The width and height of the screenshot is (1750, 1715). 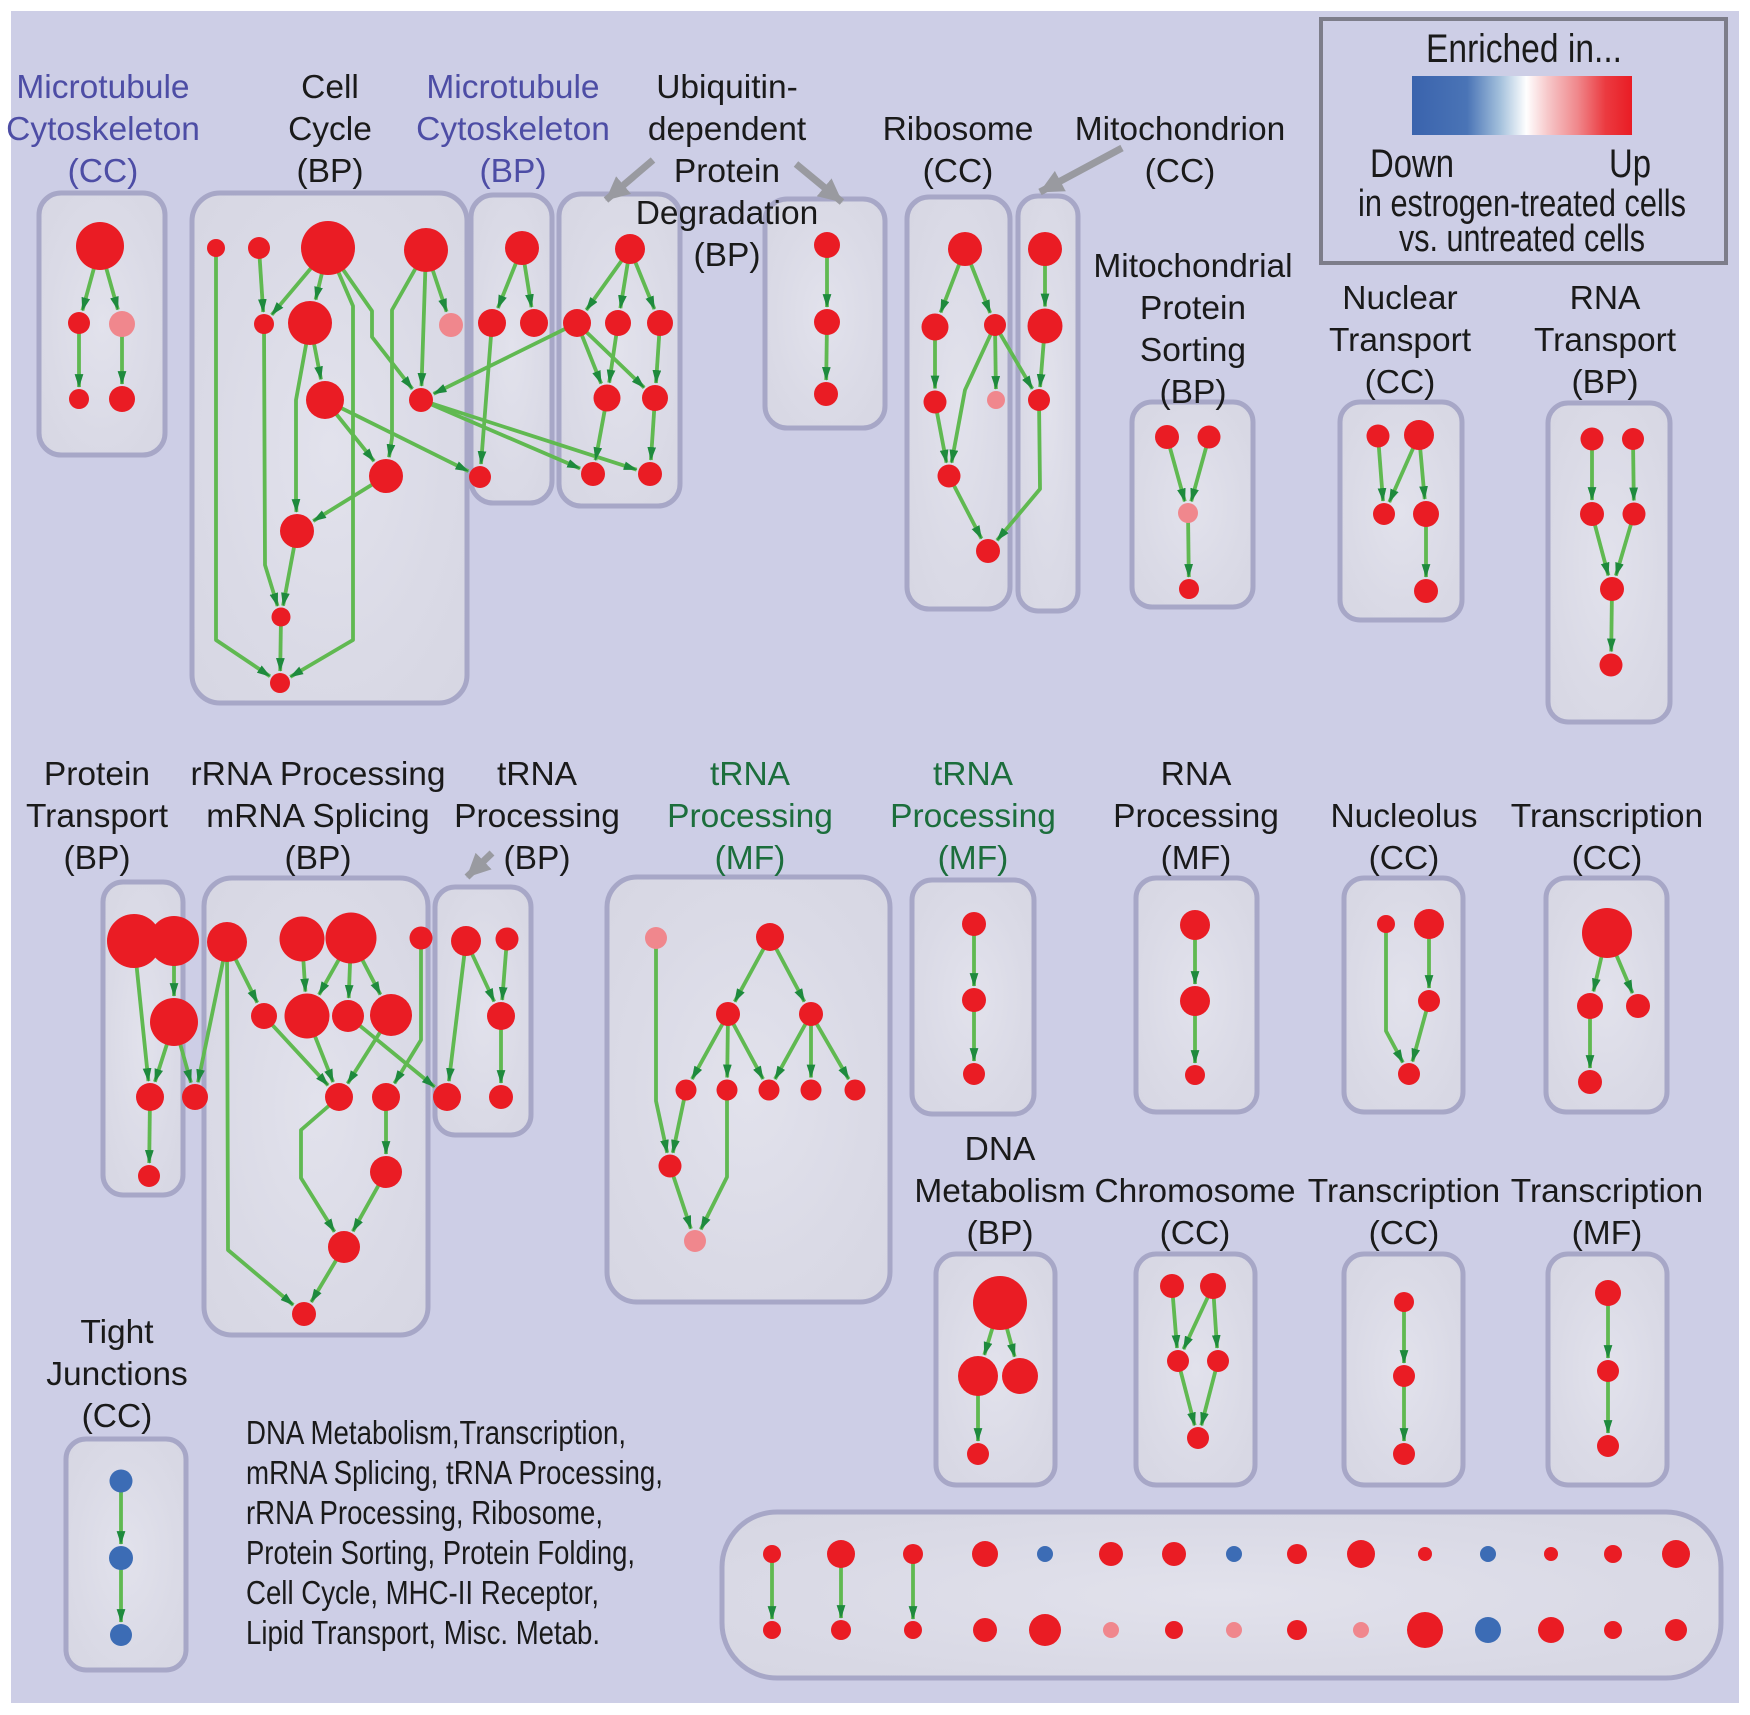 What do you see at coordinates (999, 1191) in the screenshot?
I see `svg-text: Metabolism` at bounding box center [999, 1191].